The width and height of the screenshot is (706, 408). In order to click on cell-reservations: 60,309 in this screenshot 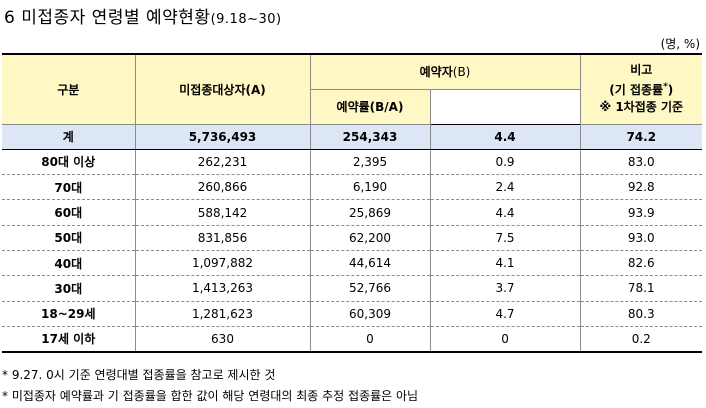, I will do `click(369, 314)`.